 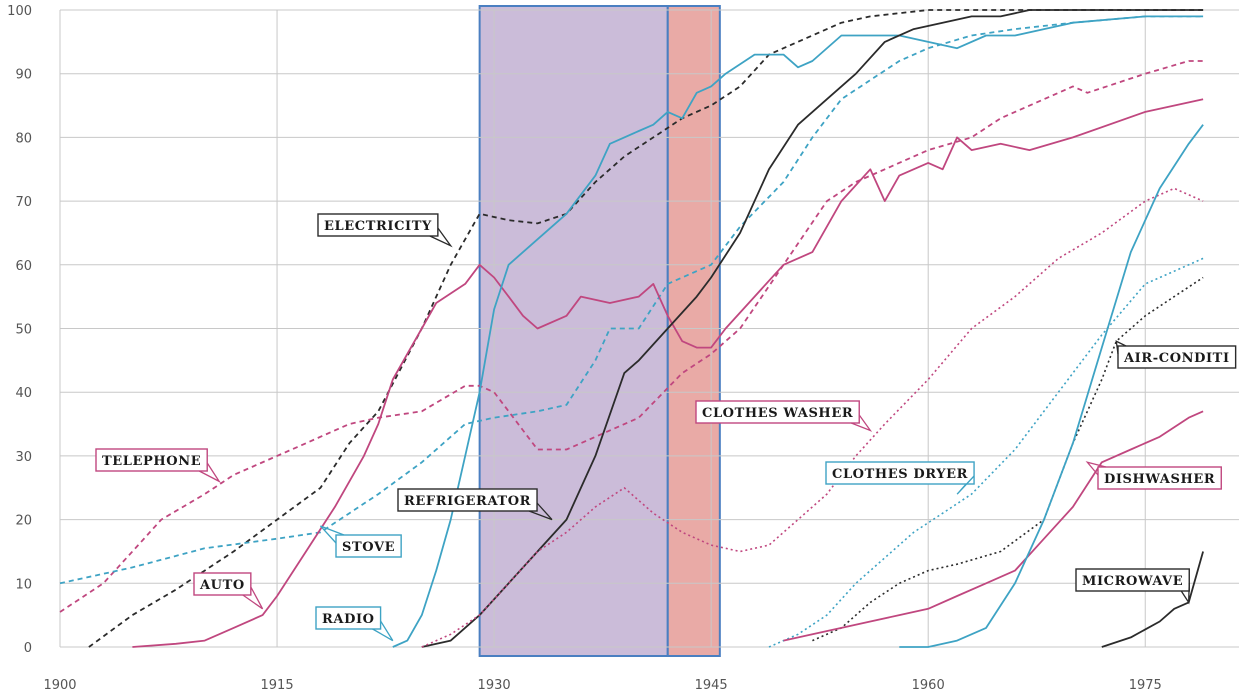 I want to click on callout-label: DISHWASHER, so click(x=1159, y=479).